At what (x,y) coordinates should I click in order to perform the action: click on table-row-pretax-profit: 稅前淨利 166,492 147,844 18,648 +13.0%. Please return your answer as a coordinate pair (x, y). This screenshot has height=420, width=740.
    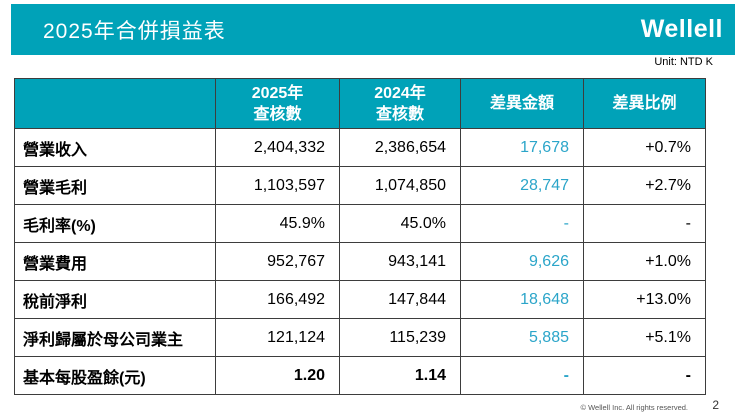
    Looking at the image, I should click on (360, 299).